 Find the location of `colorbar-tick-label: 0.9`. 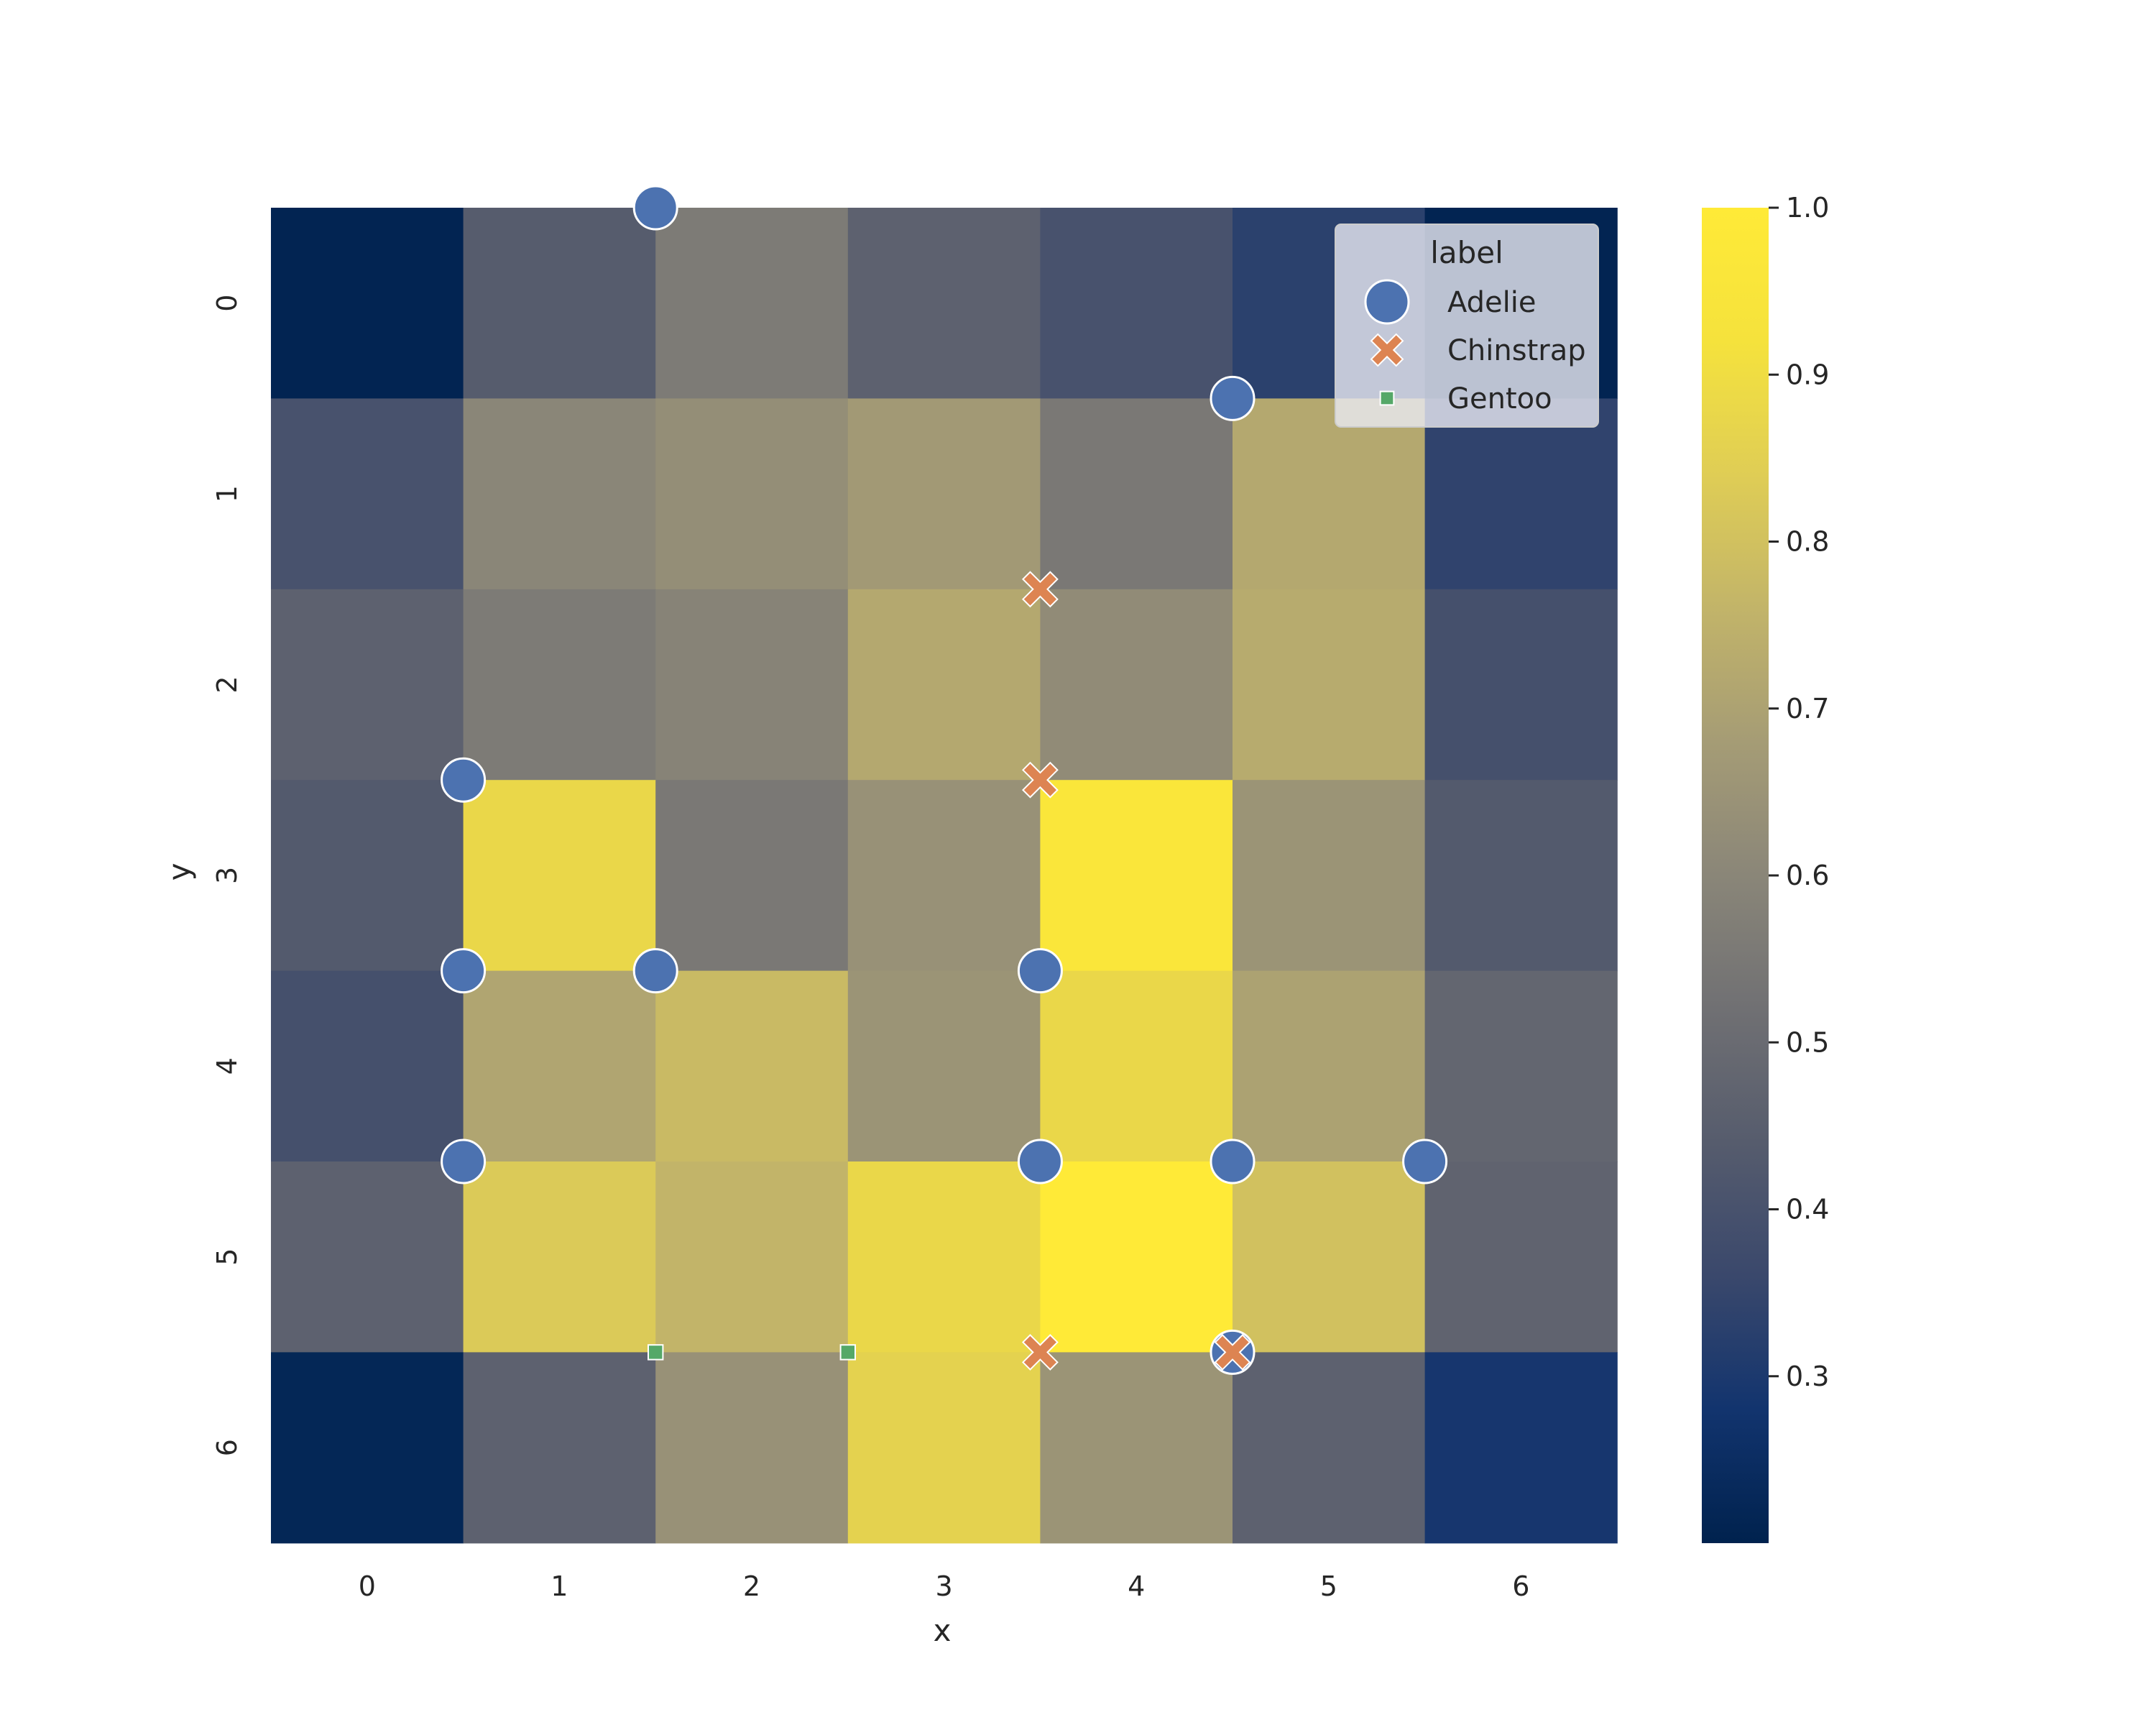

colorbar-tick-label: 0.9 is located at coordinates (1807, 374).